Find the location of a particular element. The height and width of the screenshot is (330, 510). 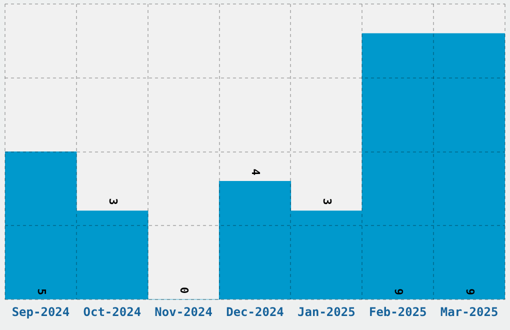

x-tick-label: Sep-2024 is located at coordinates (41, 311).